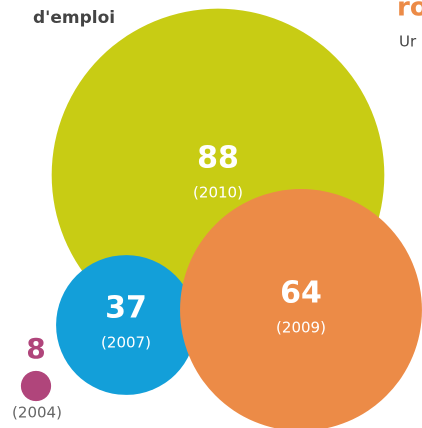 This screenshot has height=428, width=422. Describe the element at coordinates (126, 308) in the screenshot. I see `value-label: 37` at that location.